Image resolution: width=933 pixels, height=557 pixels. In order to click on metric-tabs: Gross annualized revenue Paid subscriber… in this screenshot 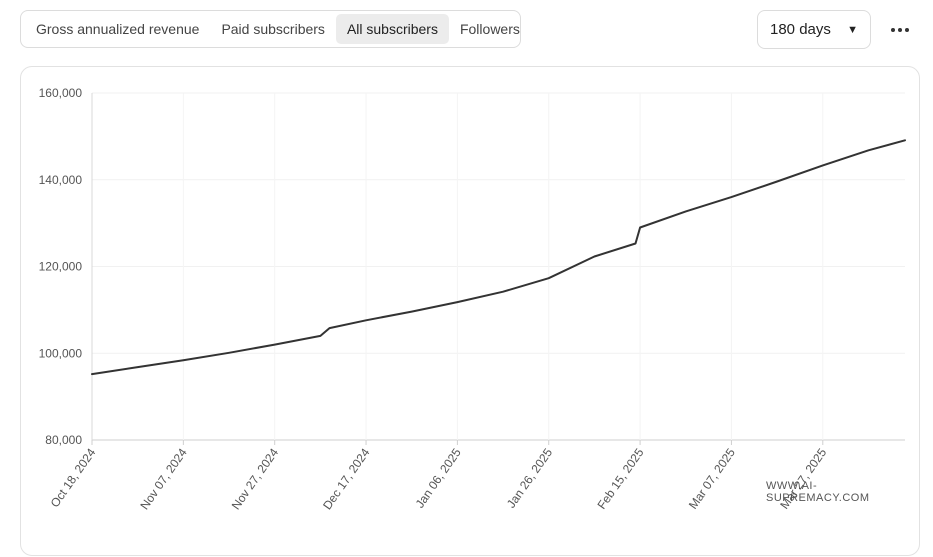, I will do `click(270, 29)`.